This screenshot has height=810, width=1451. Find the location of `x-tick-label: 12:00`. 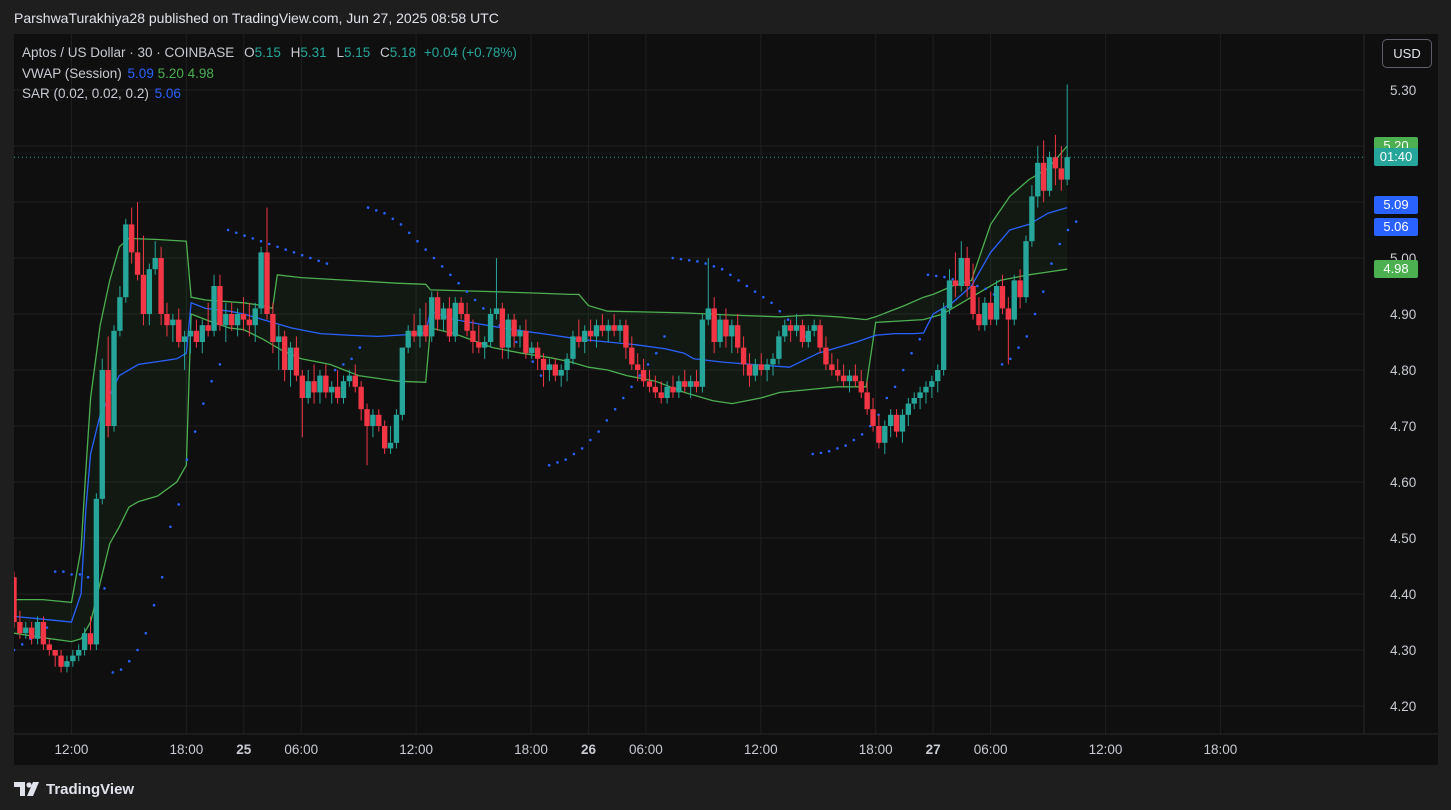

x-tick-label: 12:00 is located at coordinates (416, 749).